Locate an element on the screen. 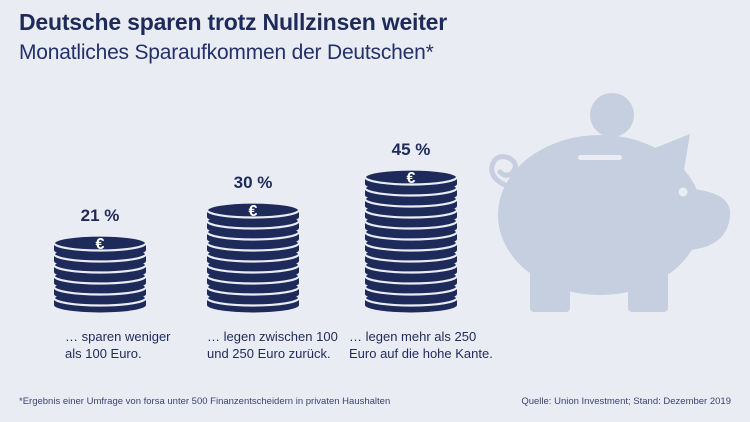  value-label: 45 % is located at coordinates (411, 149).